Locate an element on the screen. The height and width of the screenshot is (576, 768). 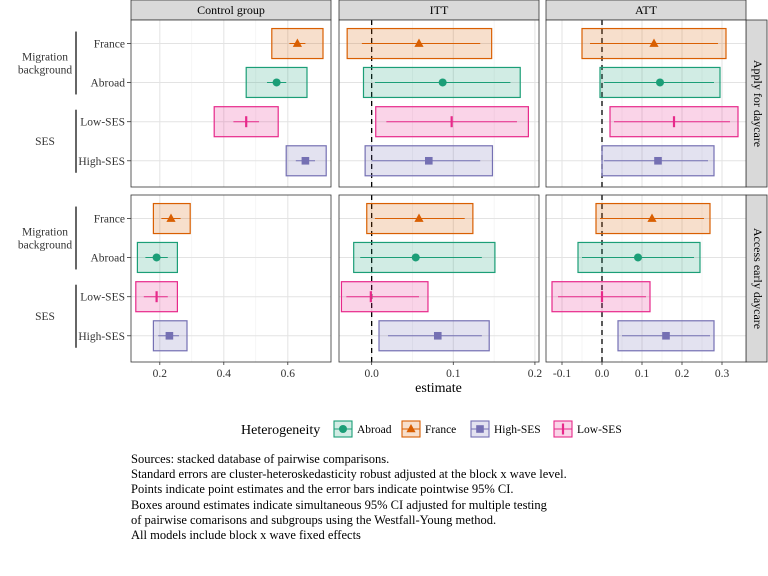
legend-label: France is located at coordinates (440, 430).